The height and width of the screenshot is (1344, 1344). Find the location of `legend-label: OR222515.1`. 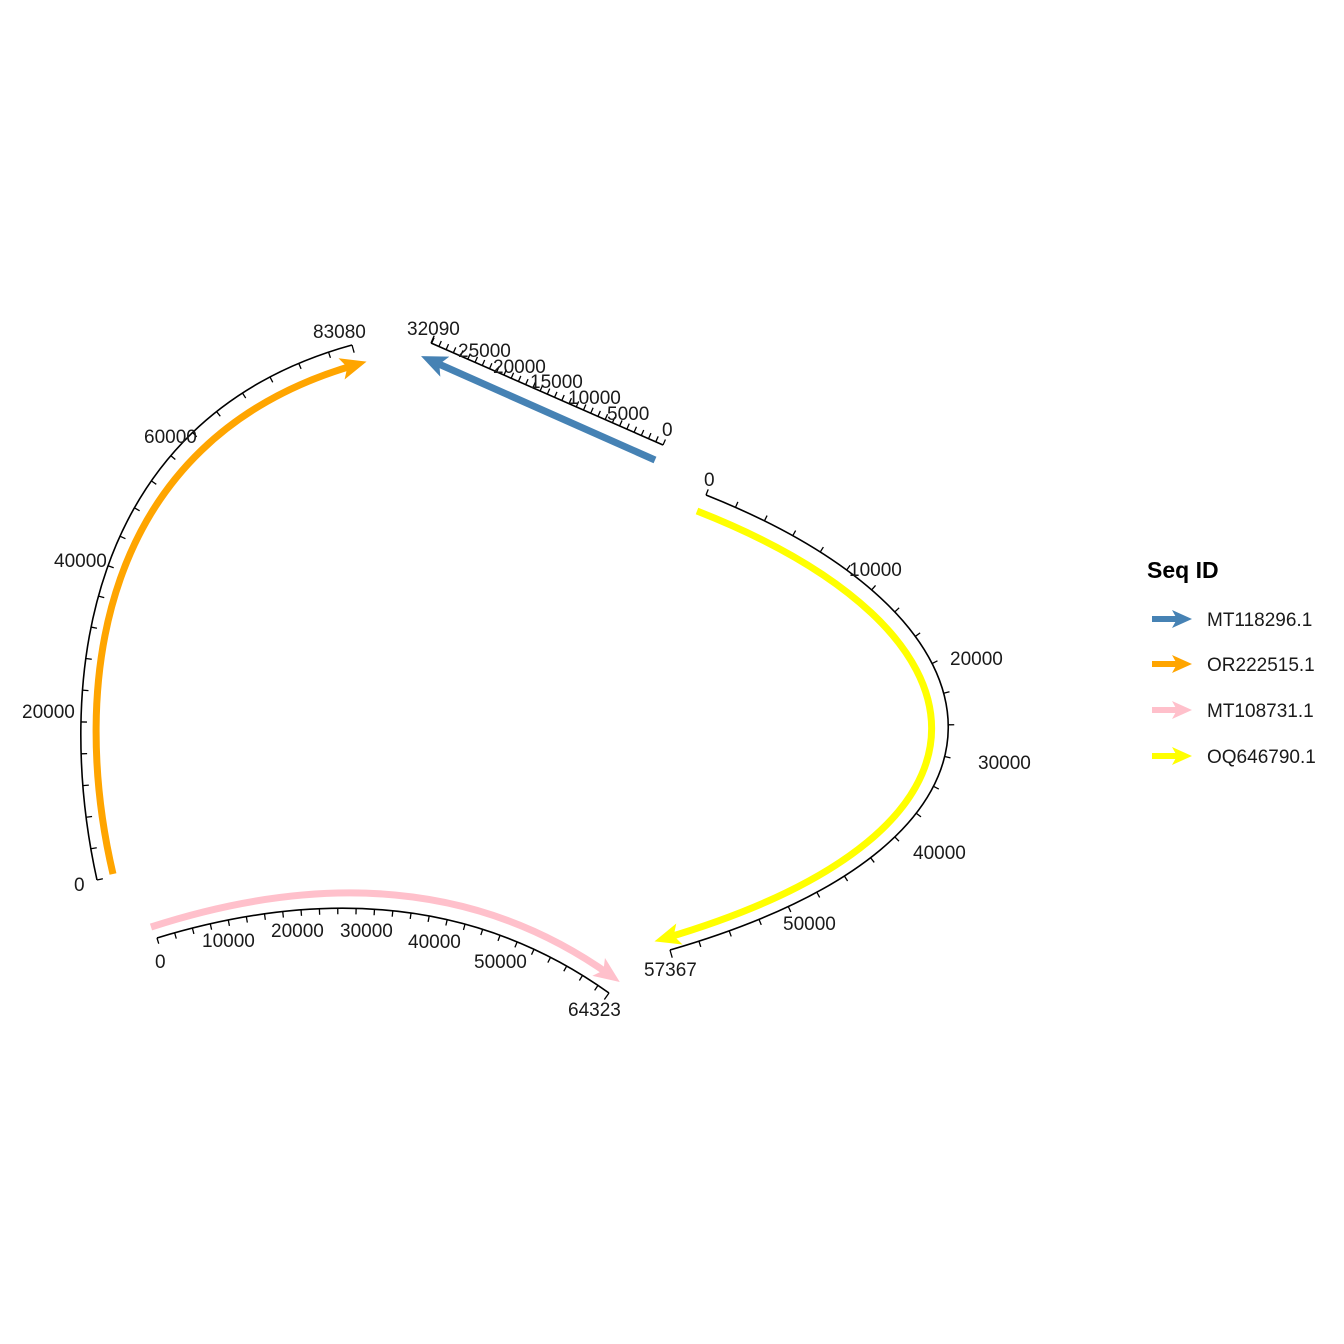

legend-label: OR222515.1 is located at coordinates (1261, 665).